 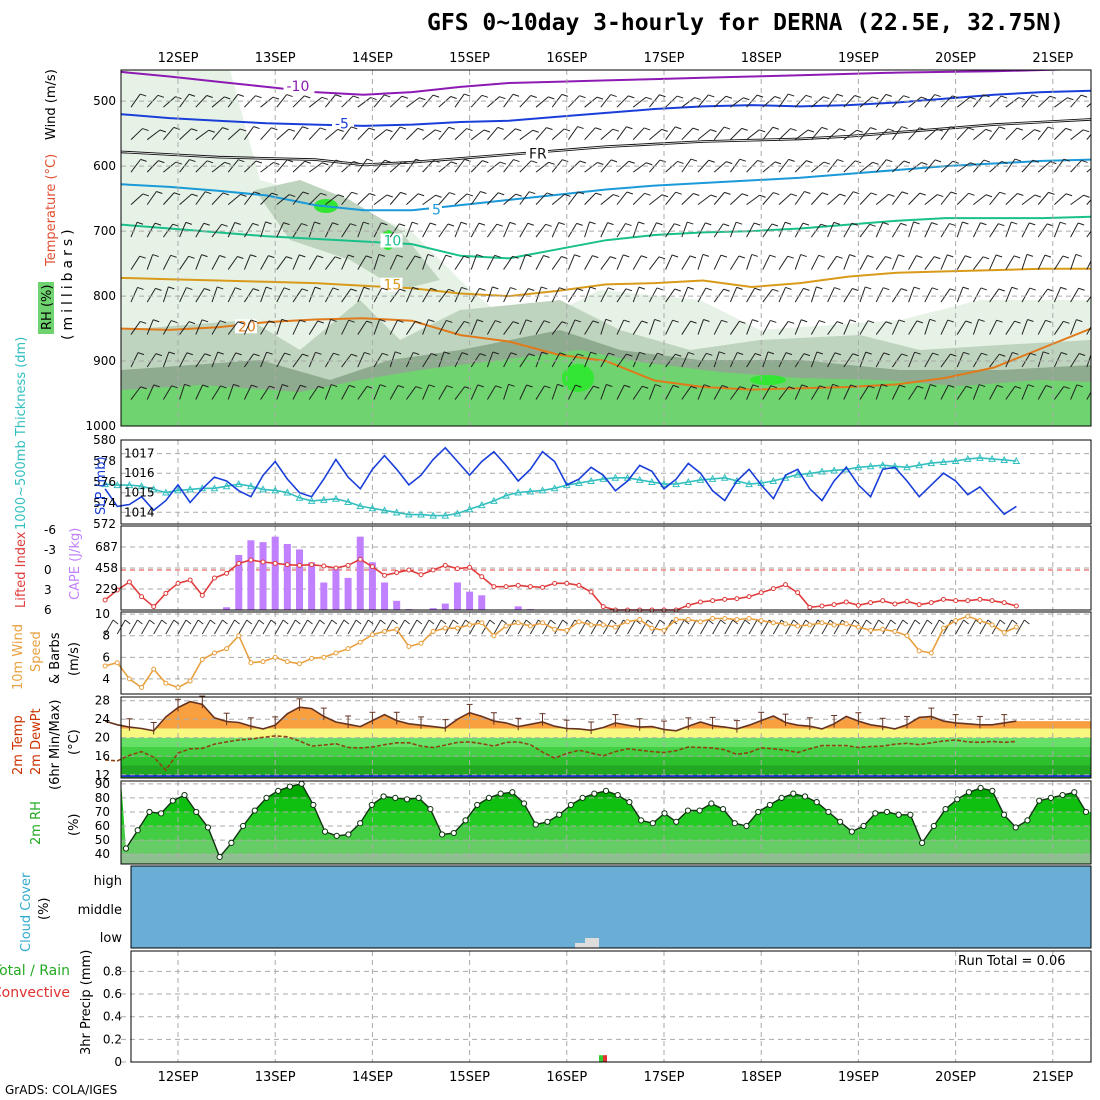 What do you see at coordinates (538, 154) in the screenshot?
I see `isotherm-label: FR` at bounding box center [538, 154].